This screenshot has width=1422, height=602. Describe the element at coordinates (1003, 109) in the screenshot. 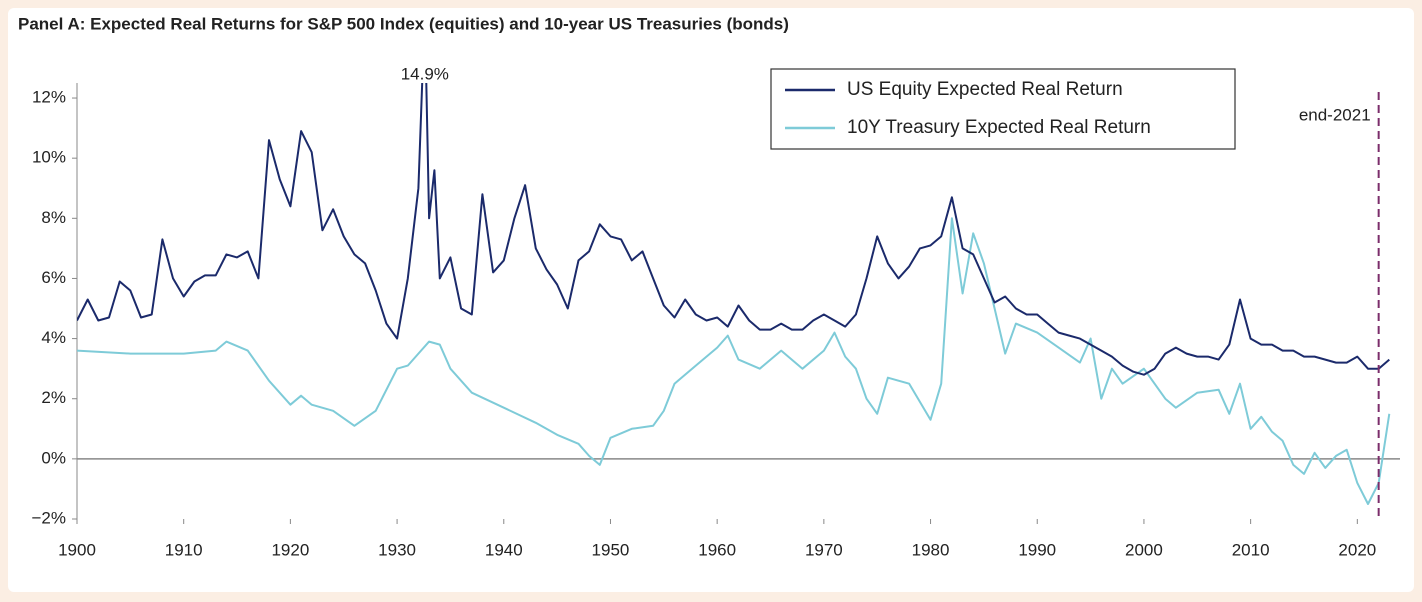

I see `legend-box` at that location.